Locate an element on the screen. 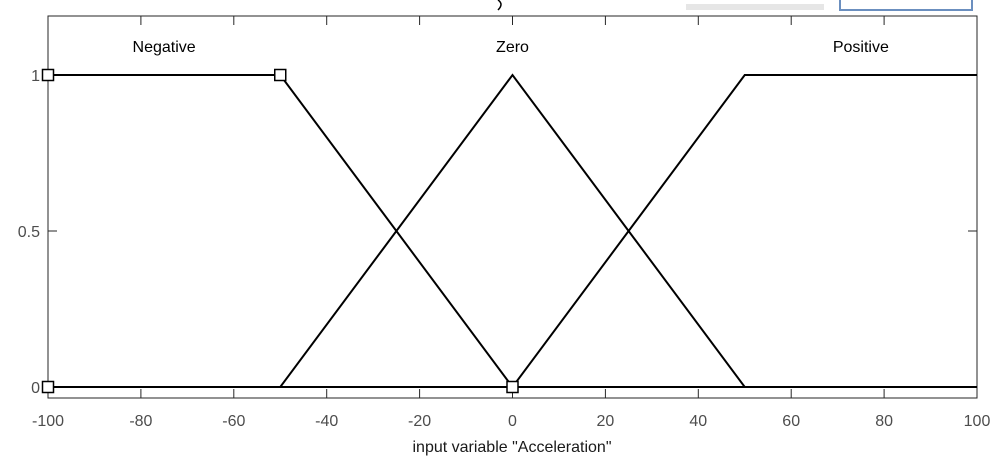  x-tick-label: 40 is located at coordinates (698, 421).